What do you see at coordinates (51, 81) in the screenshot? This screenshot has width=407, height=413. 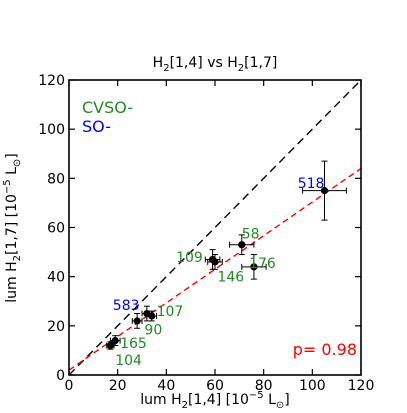 I see `y-tick-label: 120` at bounding box center [51, 81].